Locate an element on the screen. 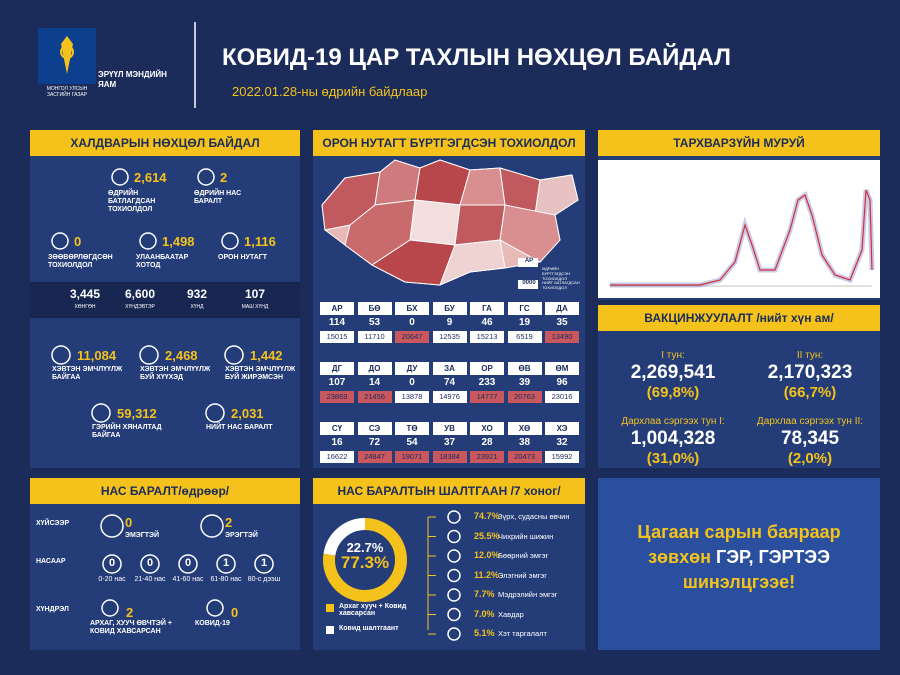  region-daily: 32 is located at coordinates (562, 442).